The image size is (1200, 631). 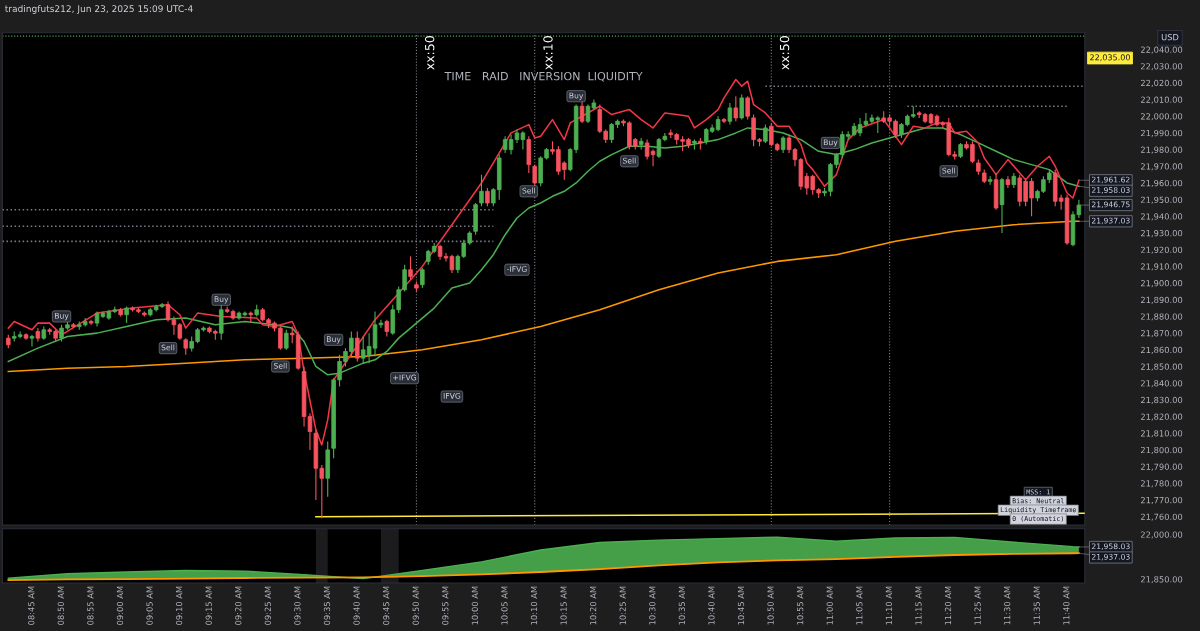 I want to click on y-tick-label: 21,900.00, so click(x=1161, y=284).